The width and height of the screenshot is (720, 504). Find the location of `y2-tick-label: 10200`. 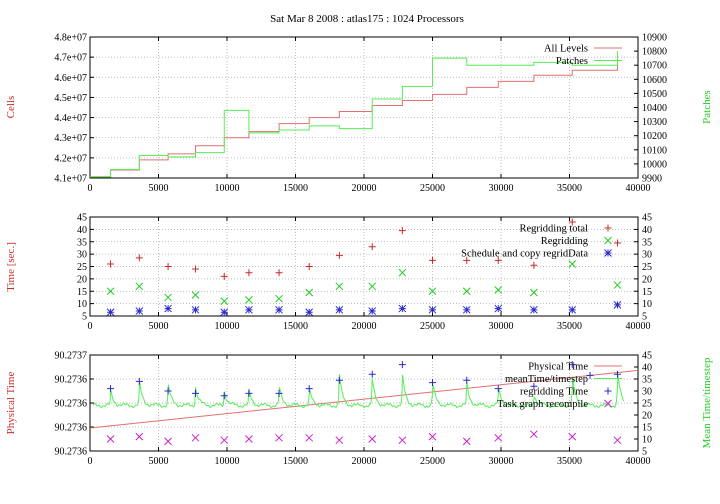

y2-tick-label: 10200 is located at coordinates (654, 136).